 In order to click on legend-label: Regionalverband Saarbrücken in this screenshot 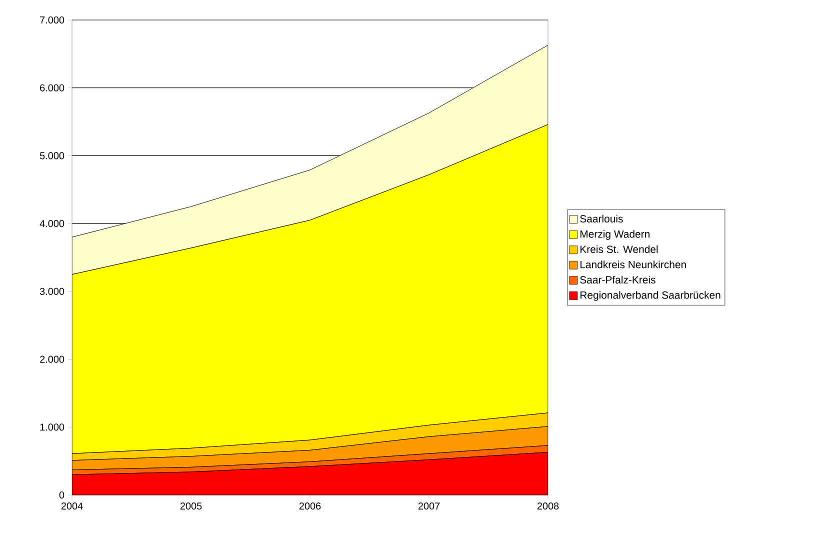, I will do `click(650, 296)`.